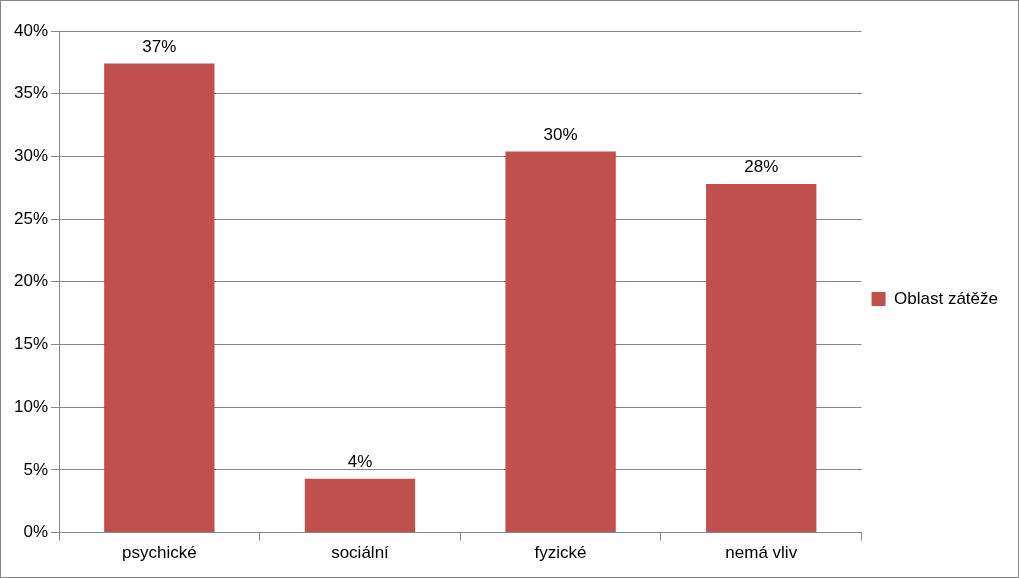 Image resolution: width=1019 pixels, height=578 pixels. What do you see at coordinates (360, 461) in the screenshot?
I see `data-label: 4%` at bounding box center [360, 461].